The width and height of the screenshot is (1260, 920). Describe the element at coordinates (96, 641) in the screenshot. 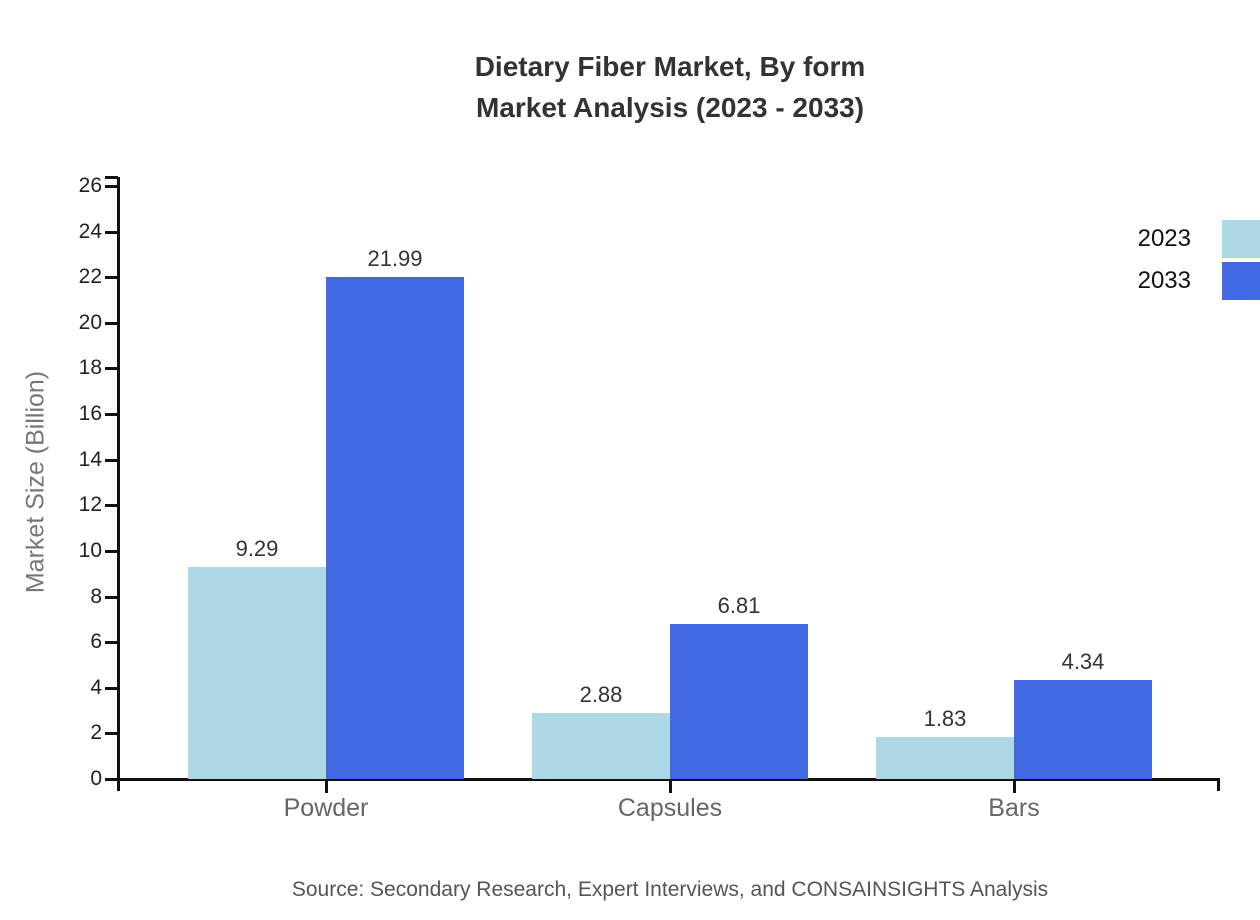

I see `y-tick-label: 6` at that location.